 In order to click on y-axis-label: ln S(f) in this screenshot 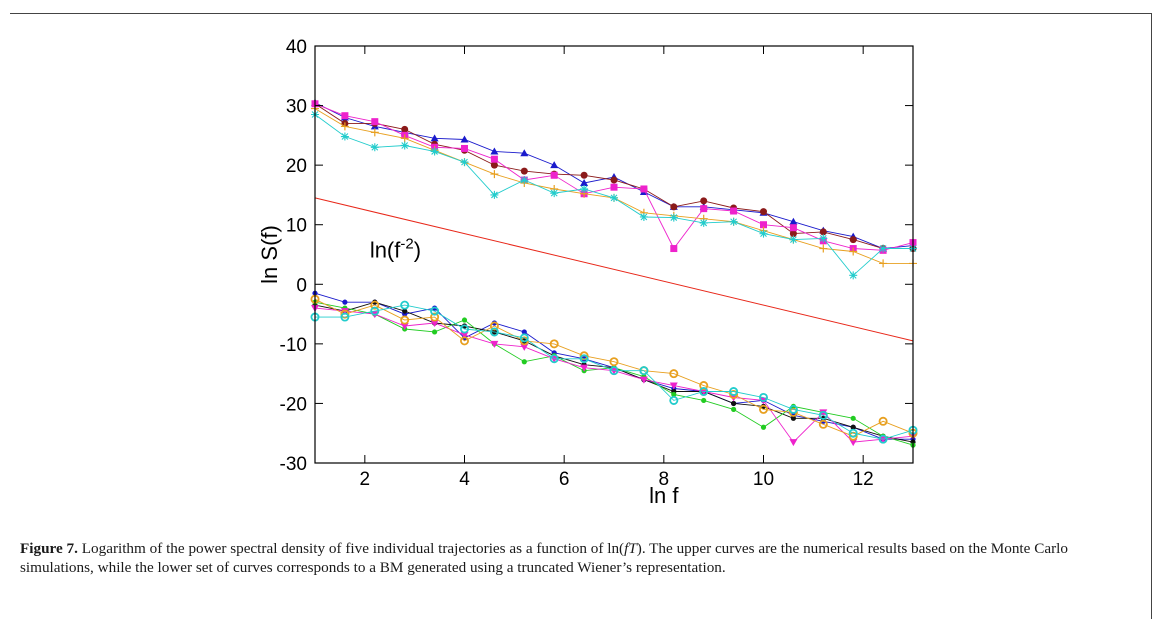, I will do `click(269, 254)`.